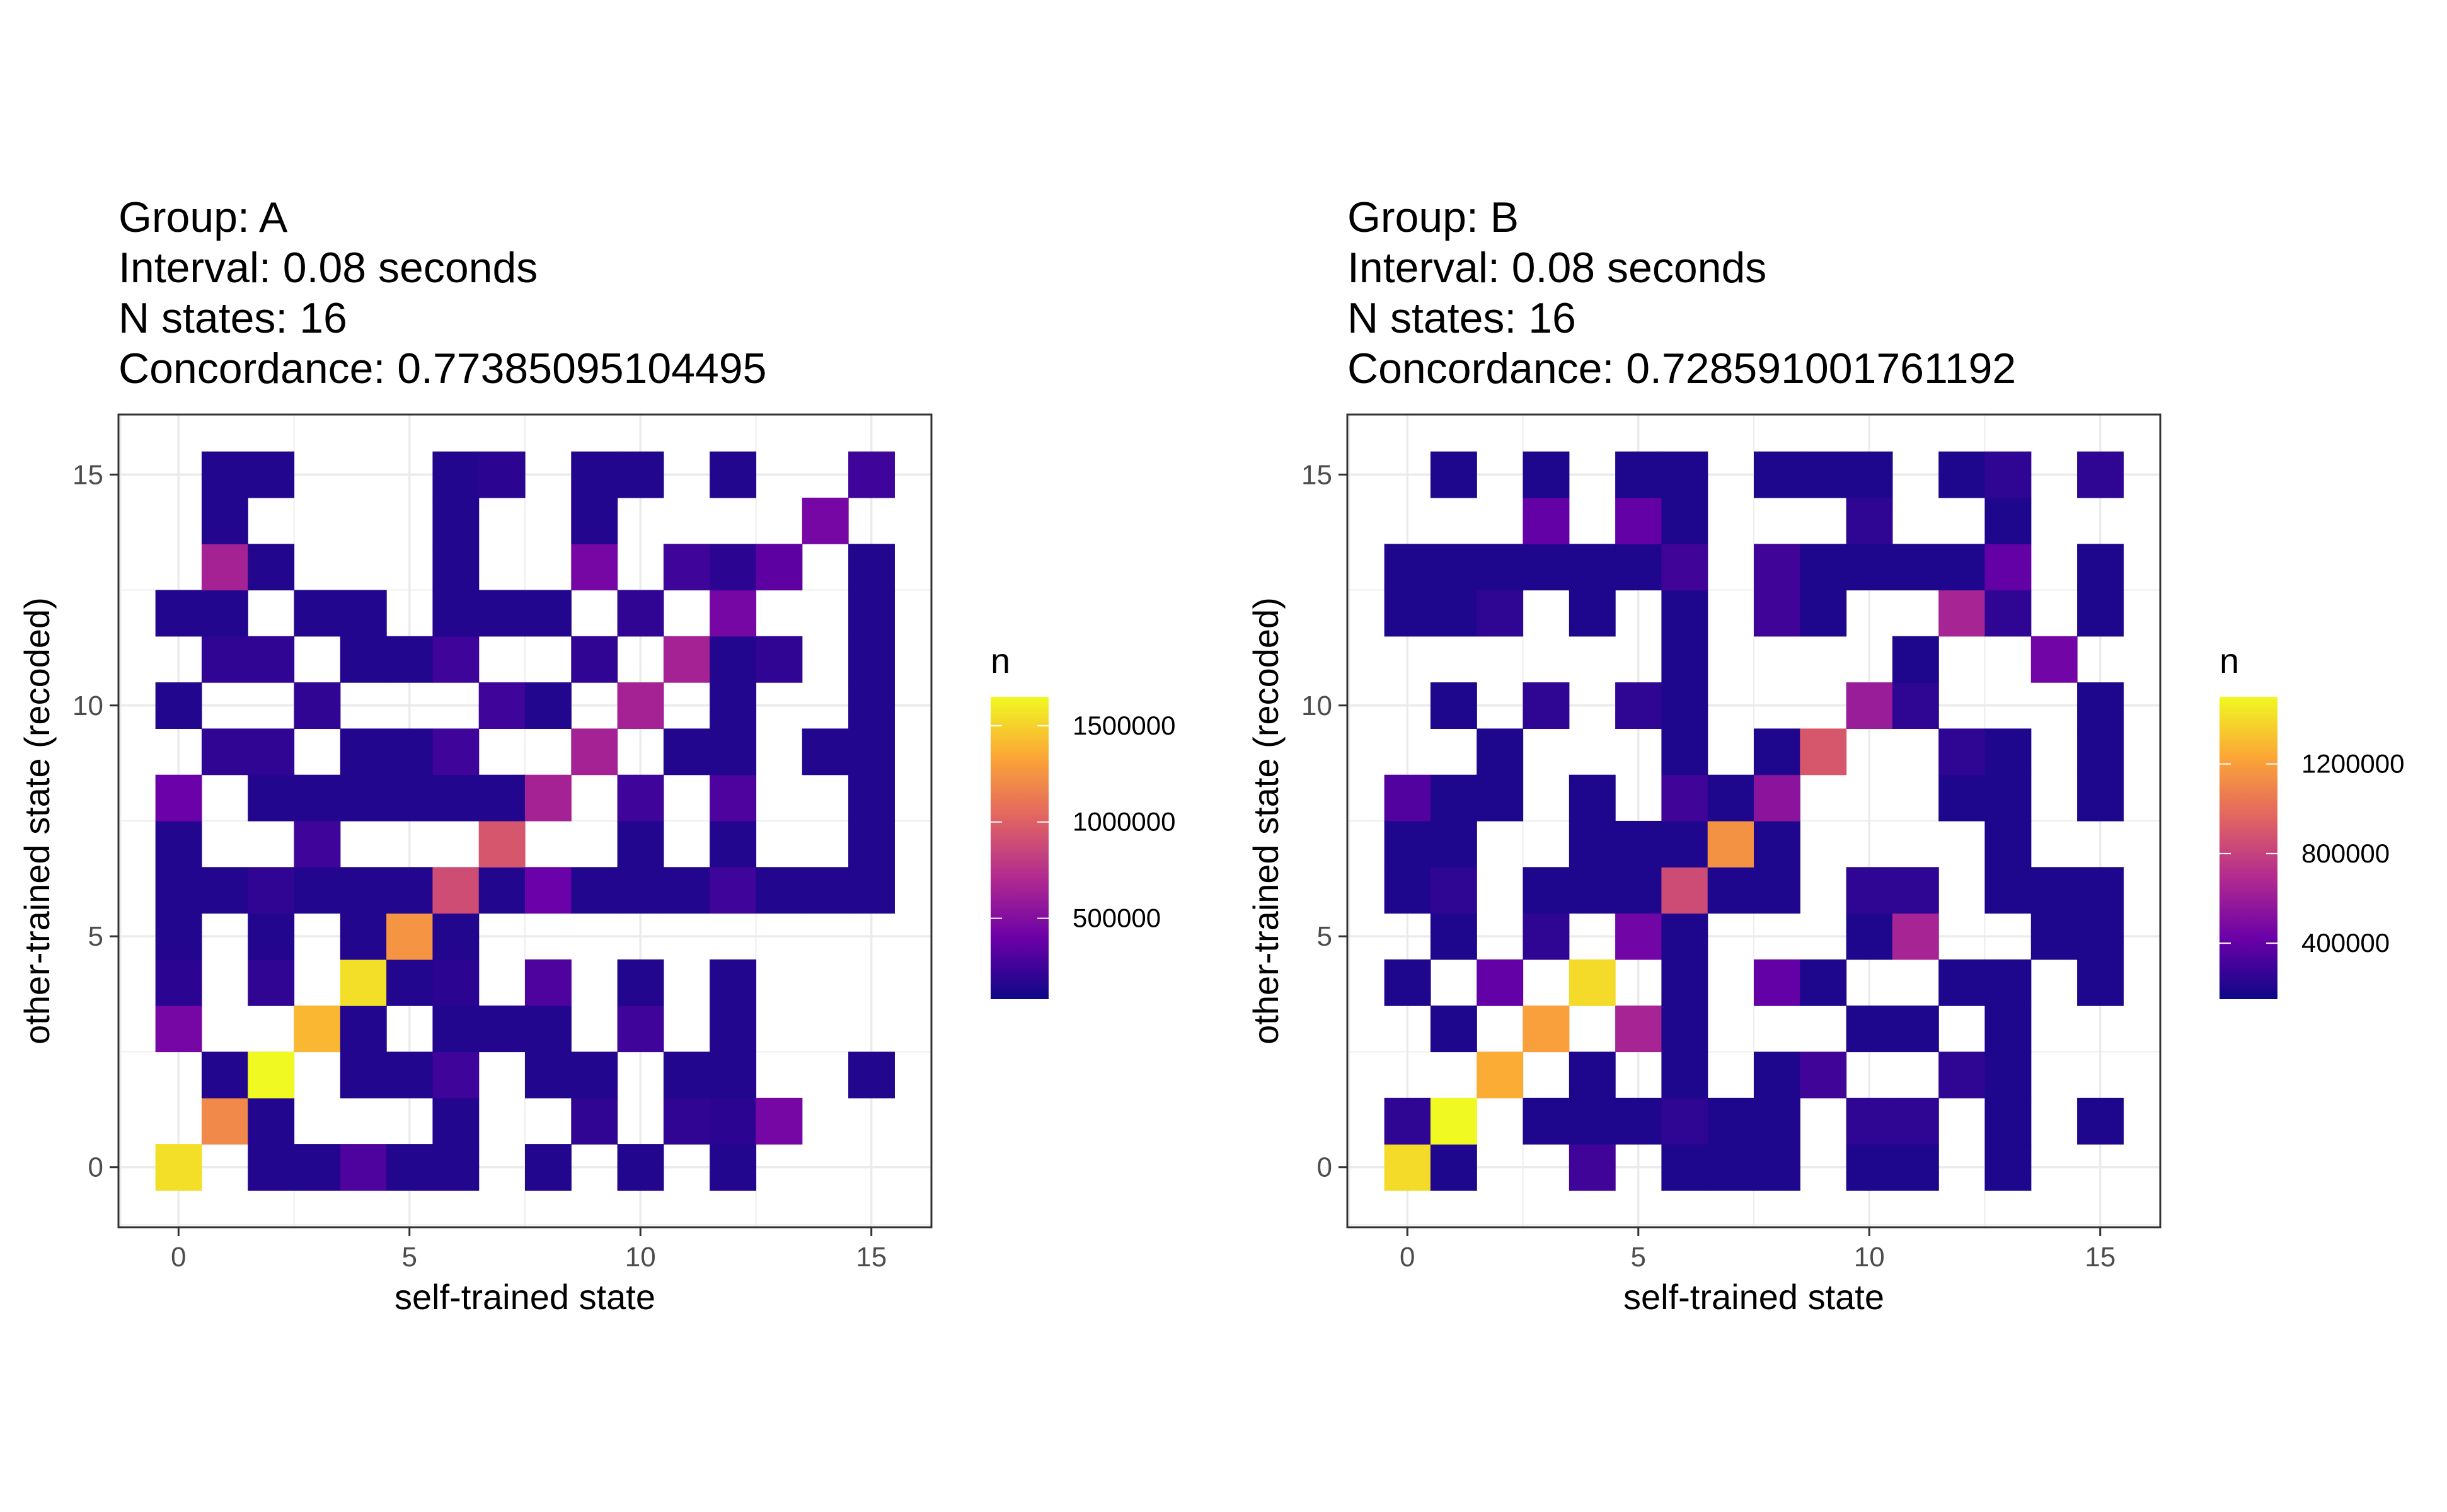 The height and width of the screenshot is (1512, 2447). Describe the element at coordinates (2312, 820) in the screenshot. I see `chart-b-legend: n 1200000 800000 400000` at that location.